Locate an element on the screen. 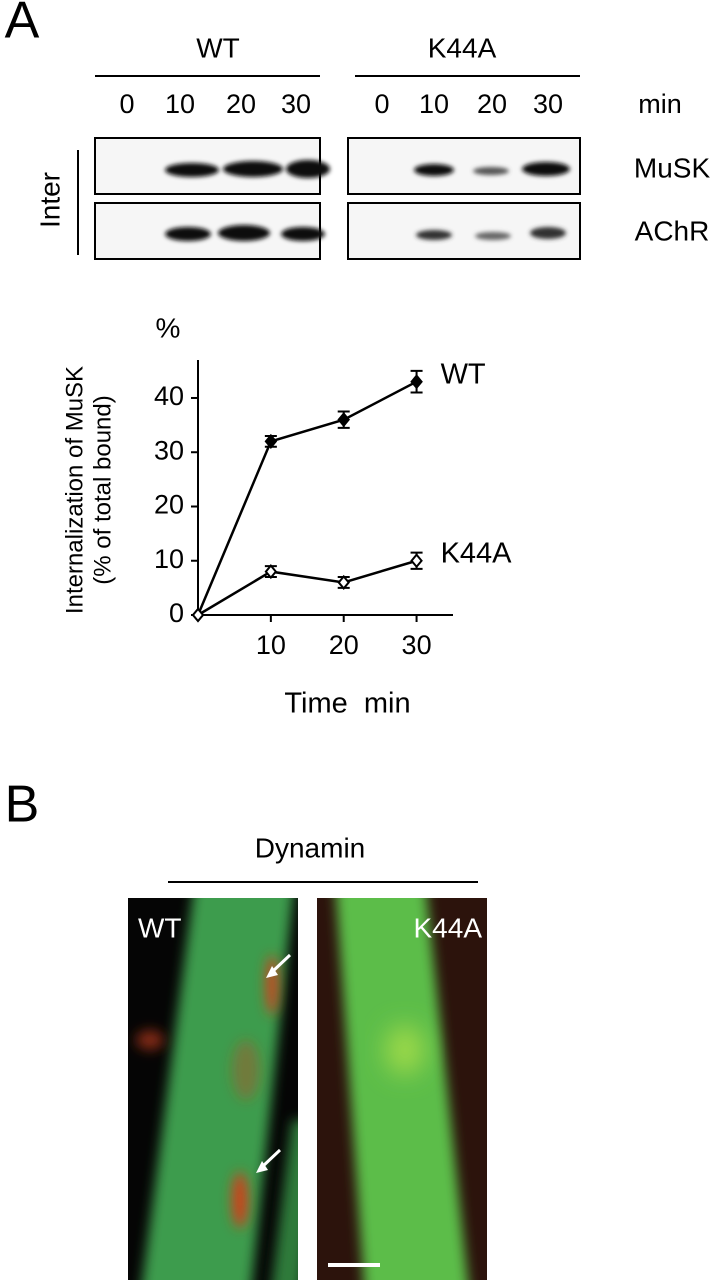  row-label: MuSK is located at coordinates (672, 167).